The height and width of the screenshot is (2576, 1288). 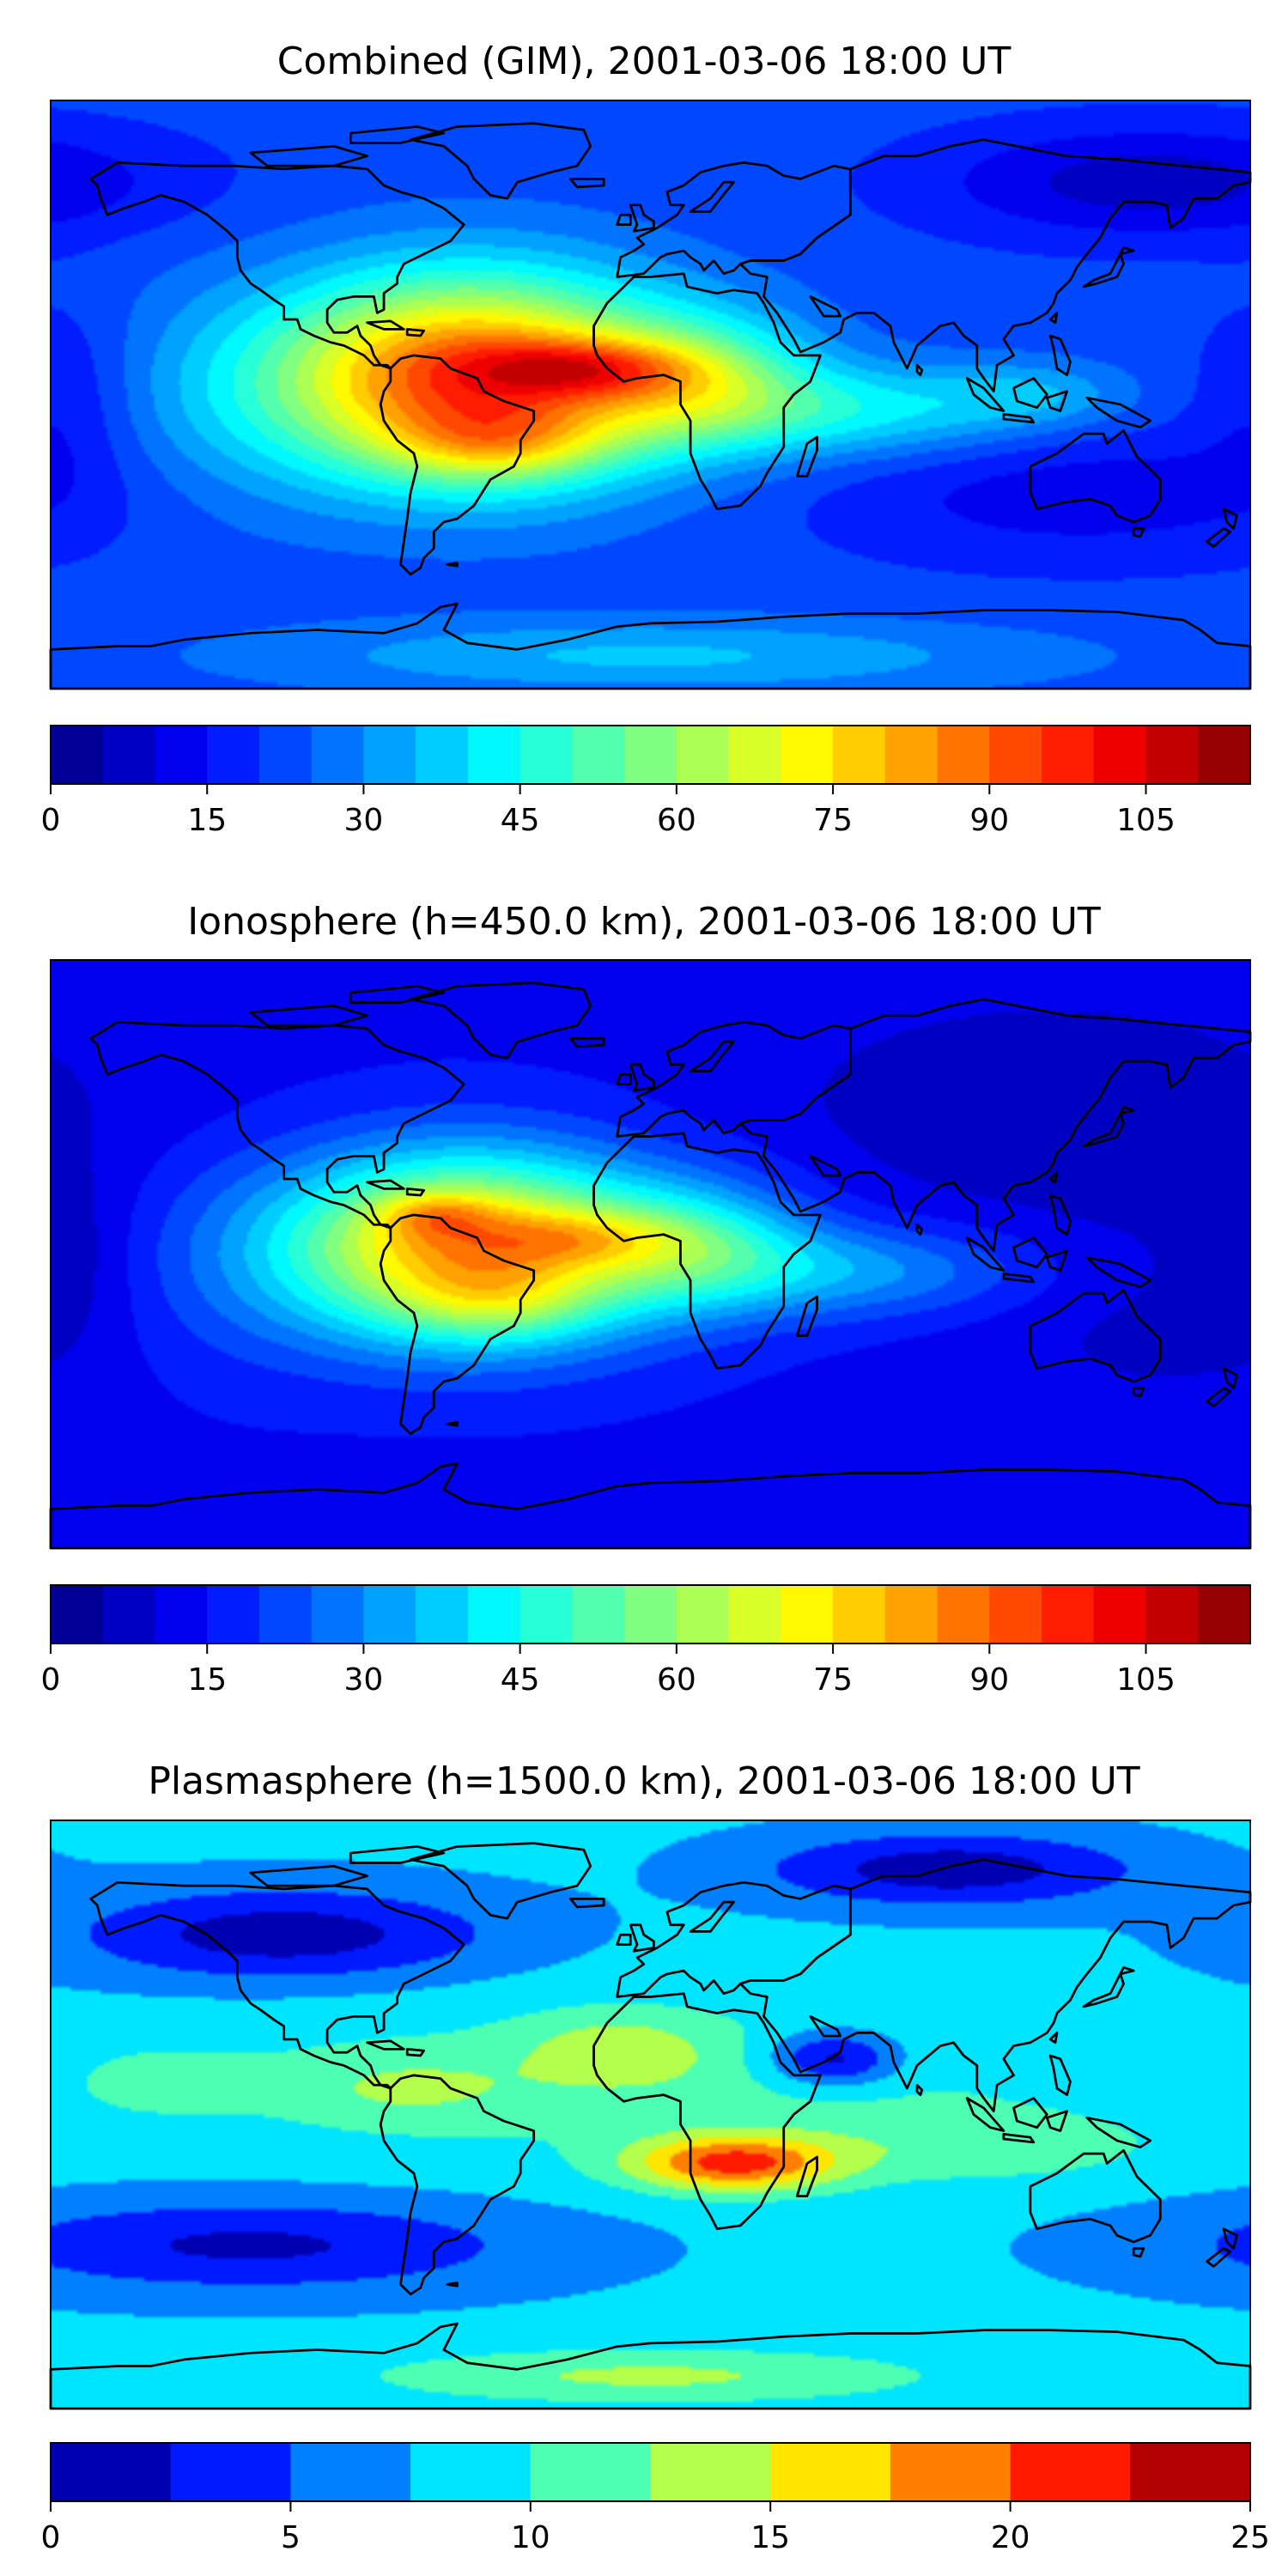 I want to click on chart-title: Combined (GIM), 2001-03-06 18:00 UT, so click(x=644, y=61).